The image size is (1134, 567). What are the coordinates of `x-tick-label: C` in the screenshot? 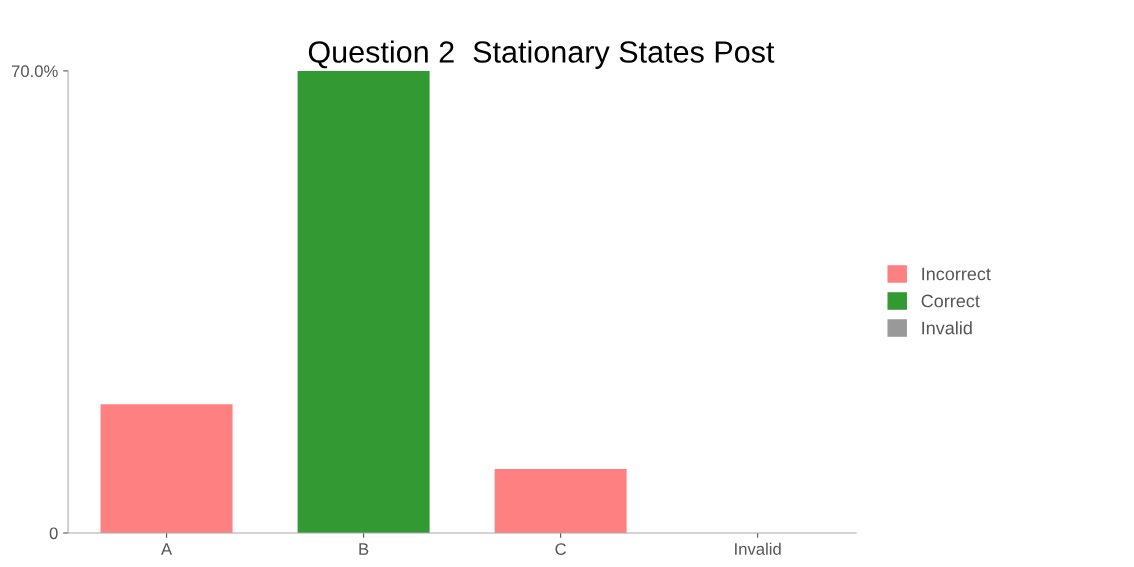 It's located at (560, 549).